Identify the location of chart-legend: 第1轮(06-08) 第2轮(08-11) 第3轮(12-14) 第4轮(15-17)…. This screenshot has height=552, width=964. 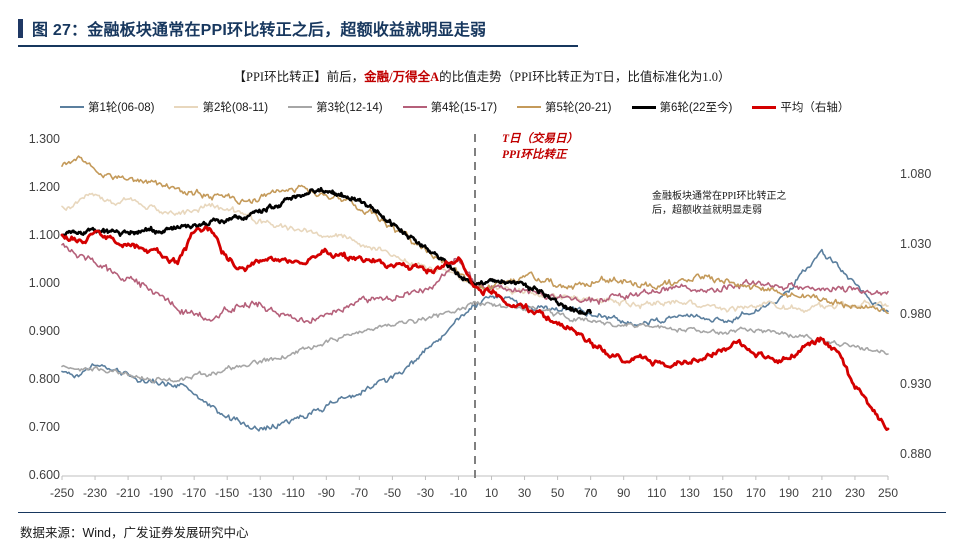
(490, 107).